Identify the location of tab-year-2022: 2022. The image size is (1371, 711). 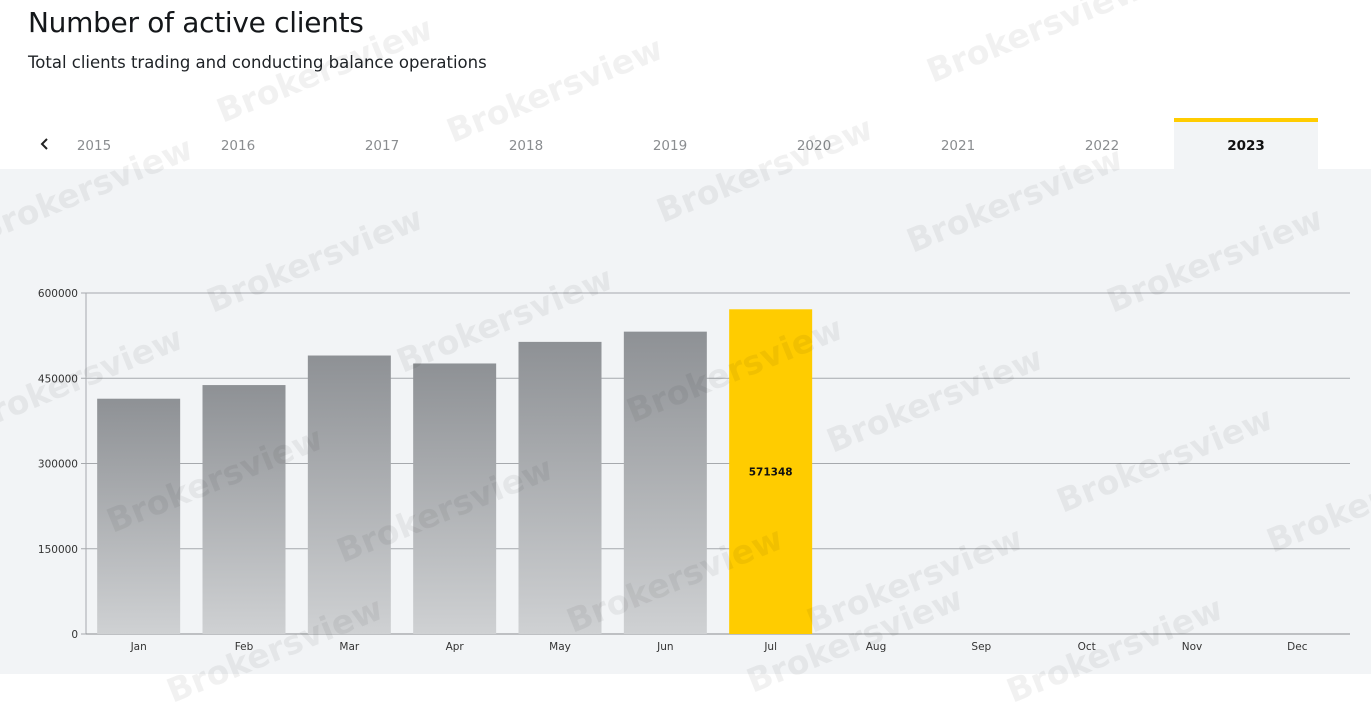
(1102, 145).